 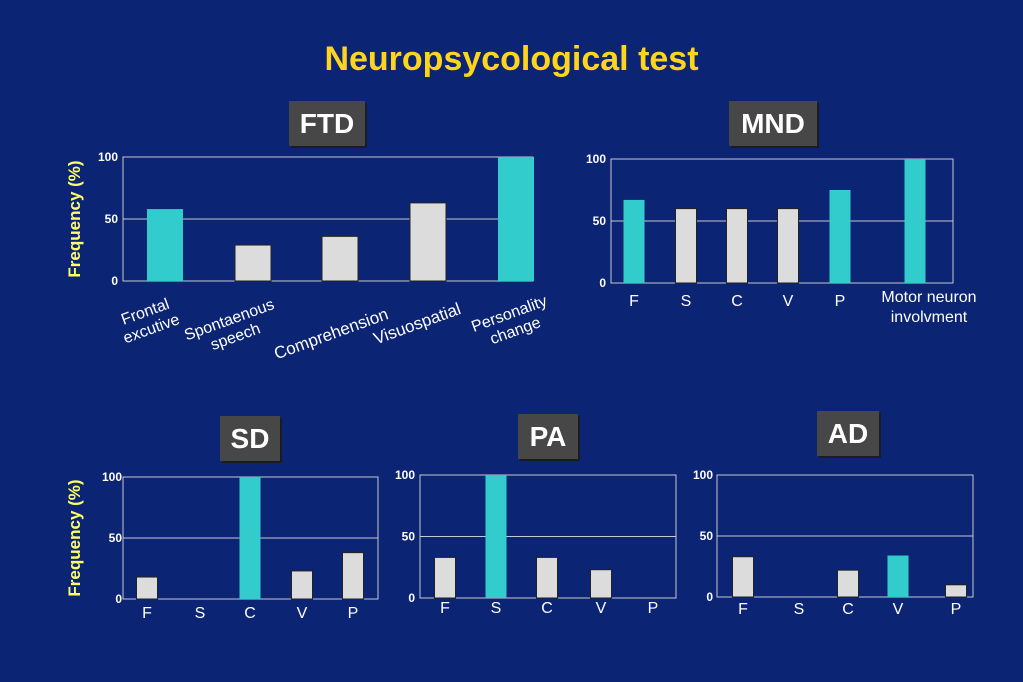 I want to click on panel-label-ad: AD, so click(x=848, y=433).